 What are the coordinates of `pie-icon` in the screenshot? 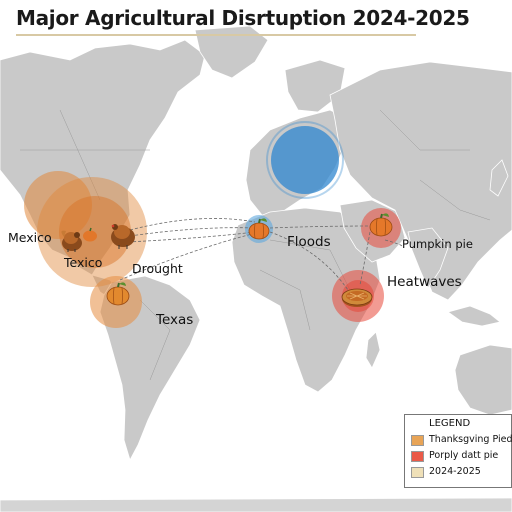 It's located at (357, 297).